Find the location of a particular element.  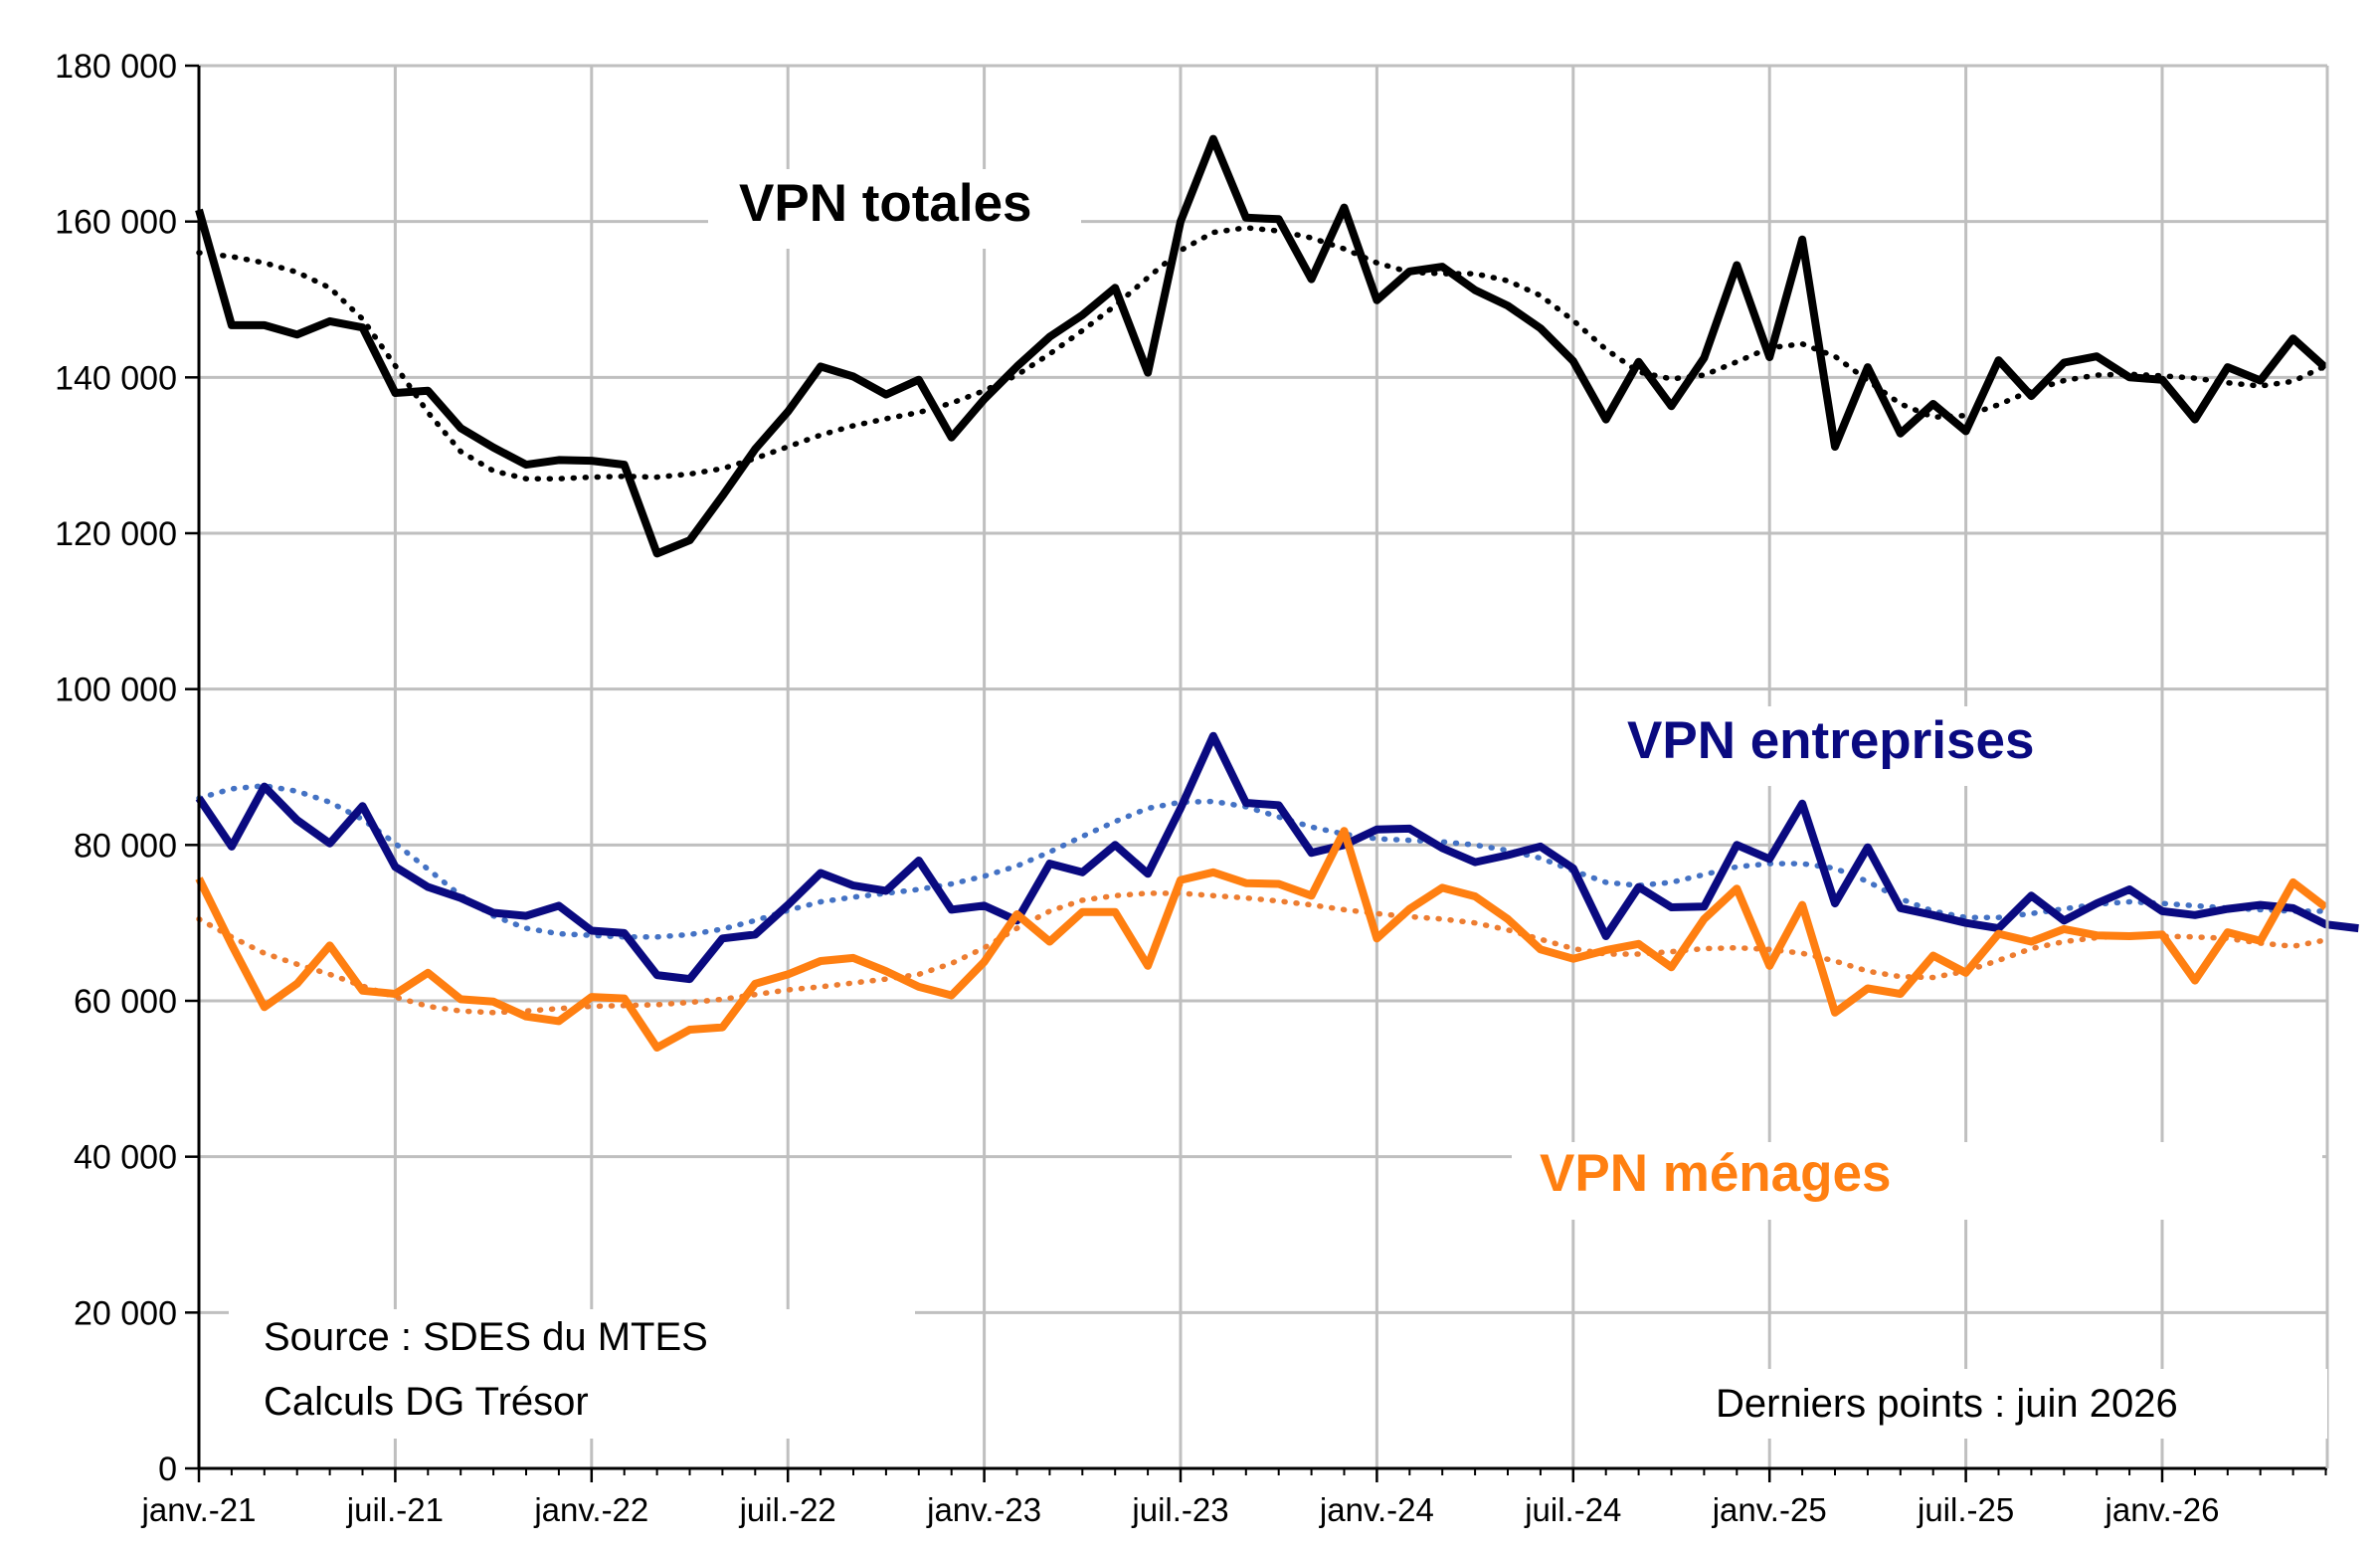

series-vpn-entreprises is located at coordinates (1277, 857).